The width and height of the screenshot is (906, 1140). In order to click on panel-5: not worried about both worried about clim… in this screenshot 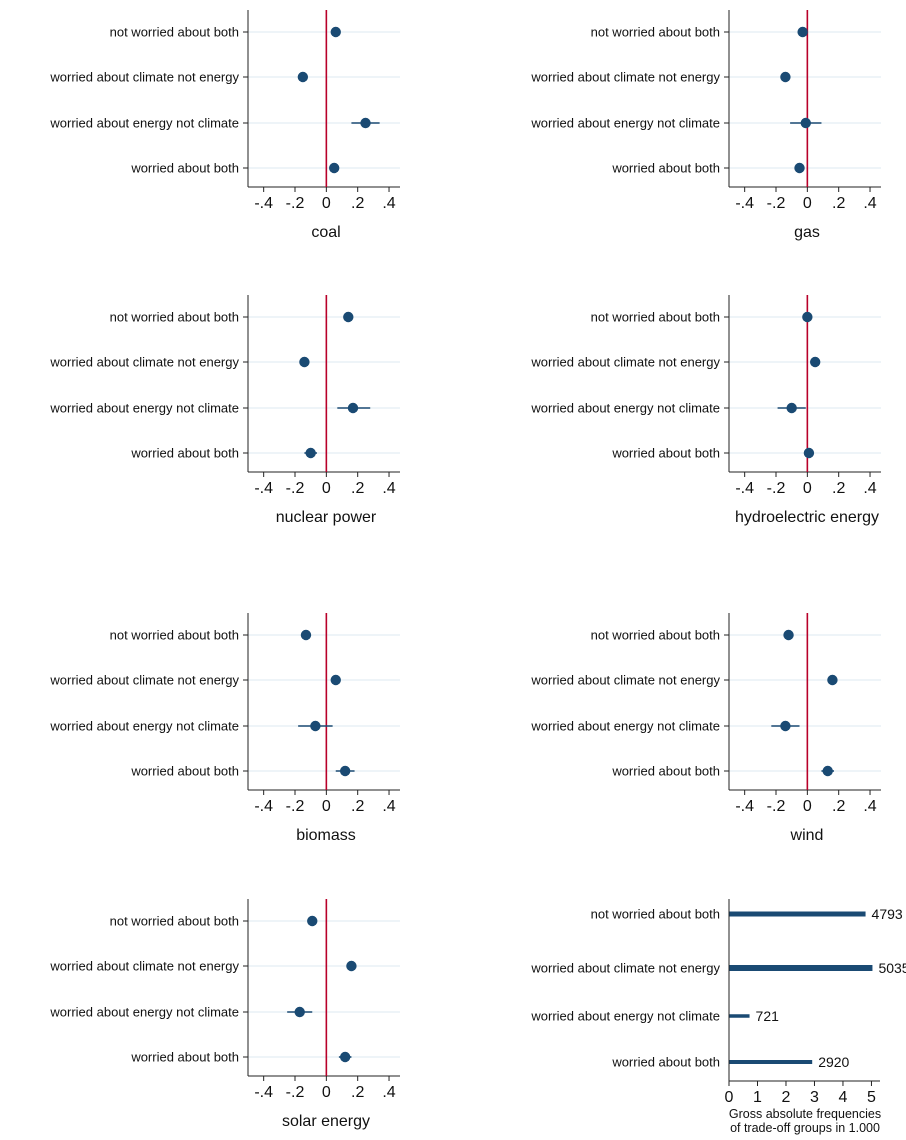, I will do `click(705, 728)`.